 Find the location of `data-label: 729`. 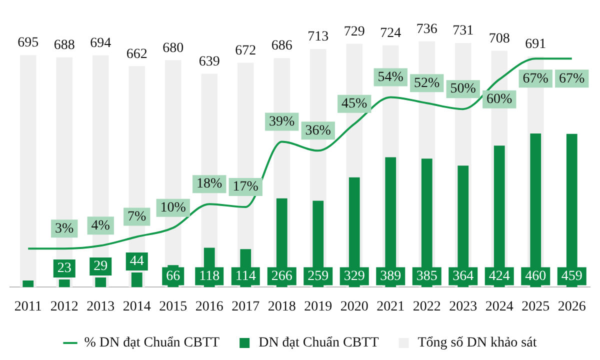

data-label: 729 is located at coordinates (354, 32).